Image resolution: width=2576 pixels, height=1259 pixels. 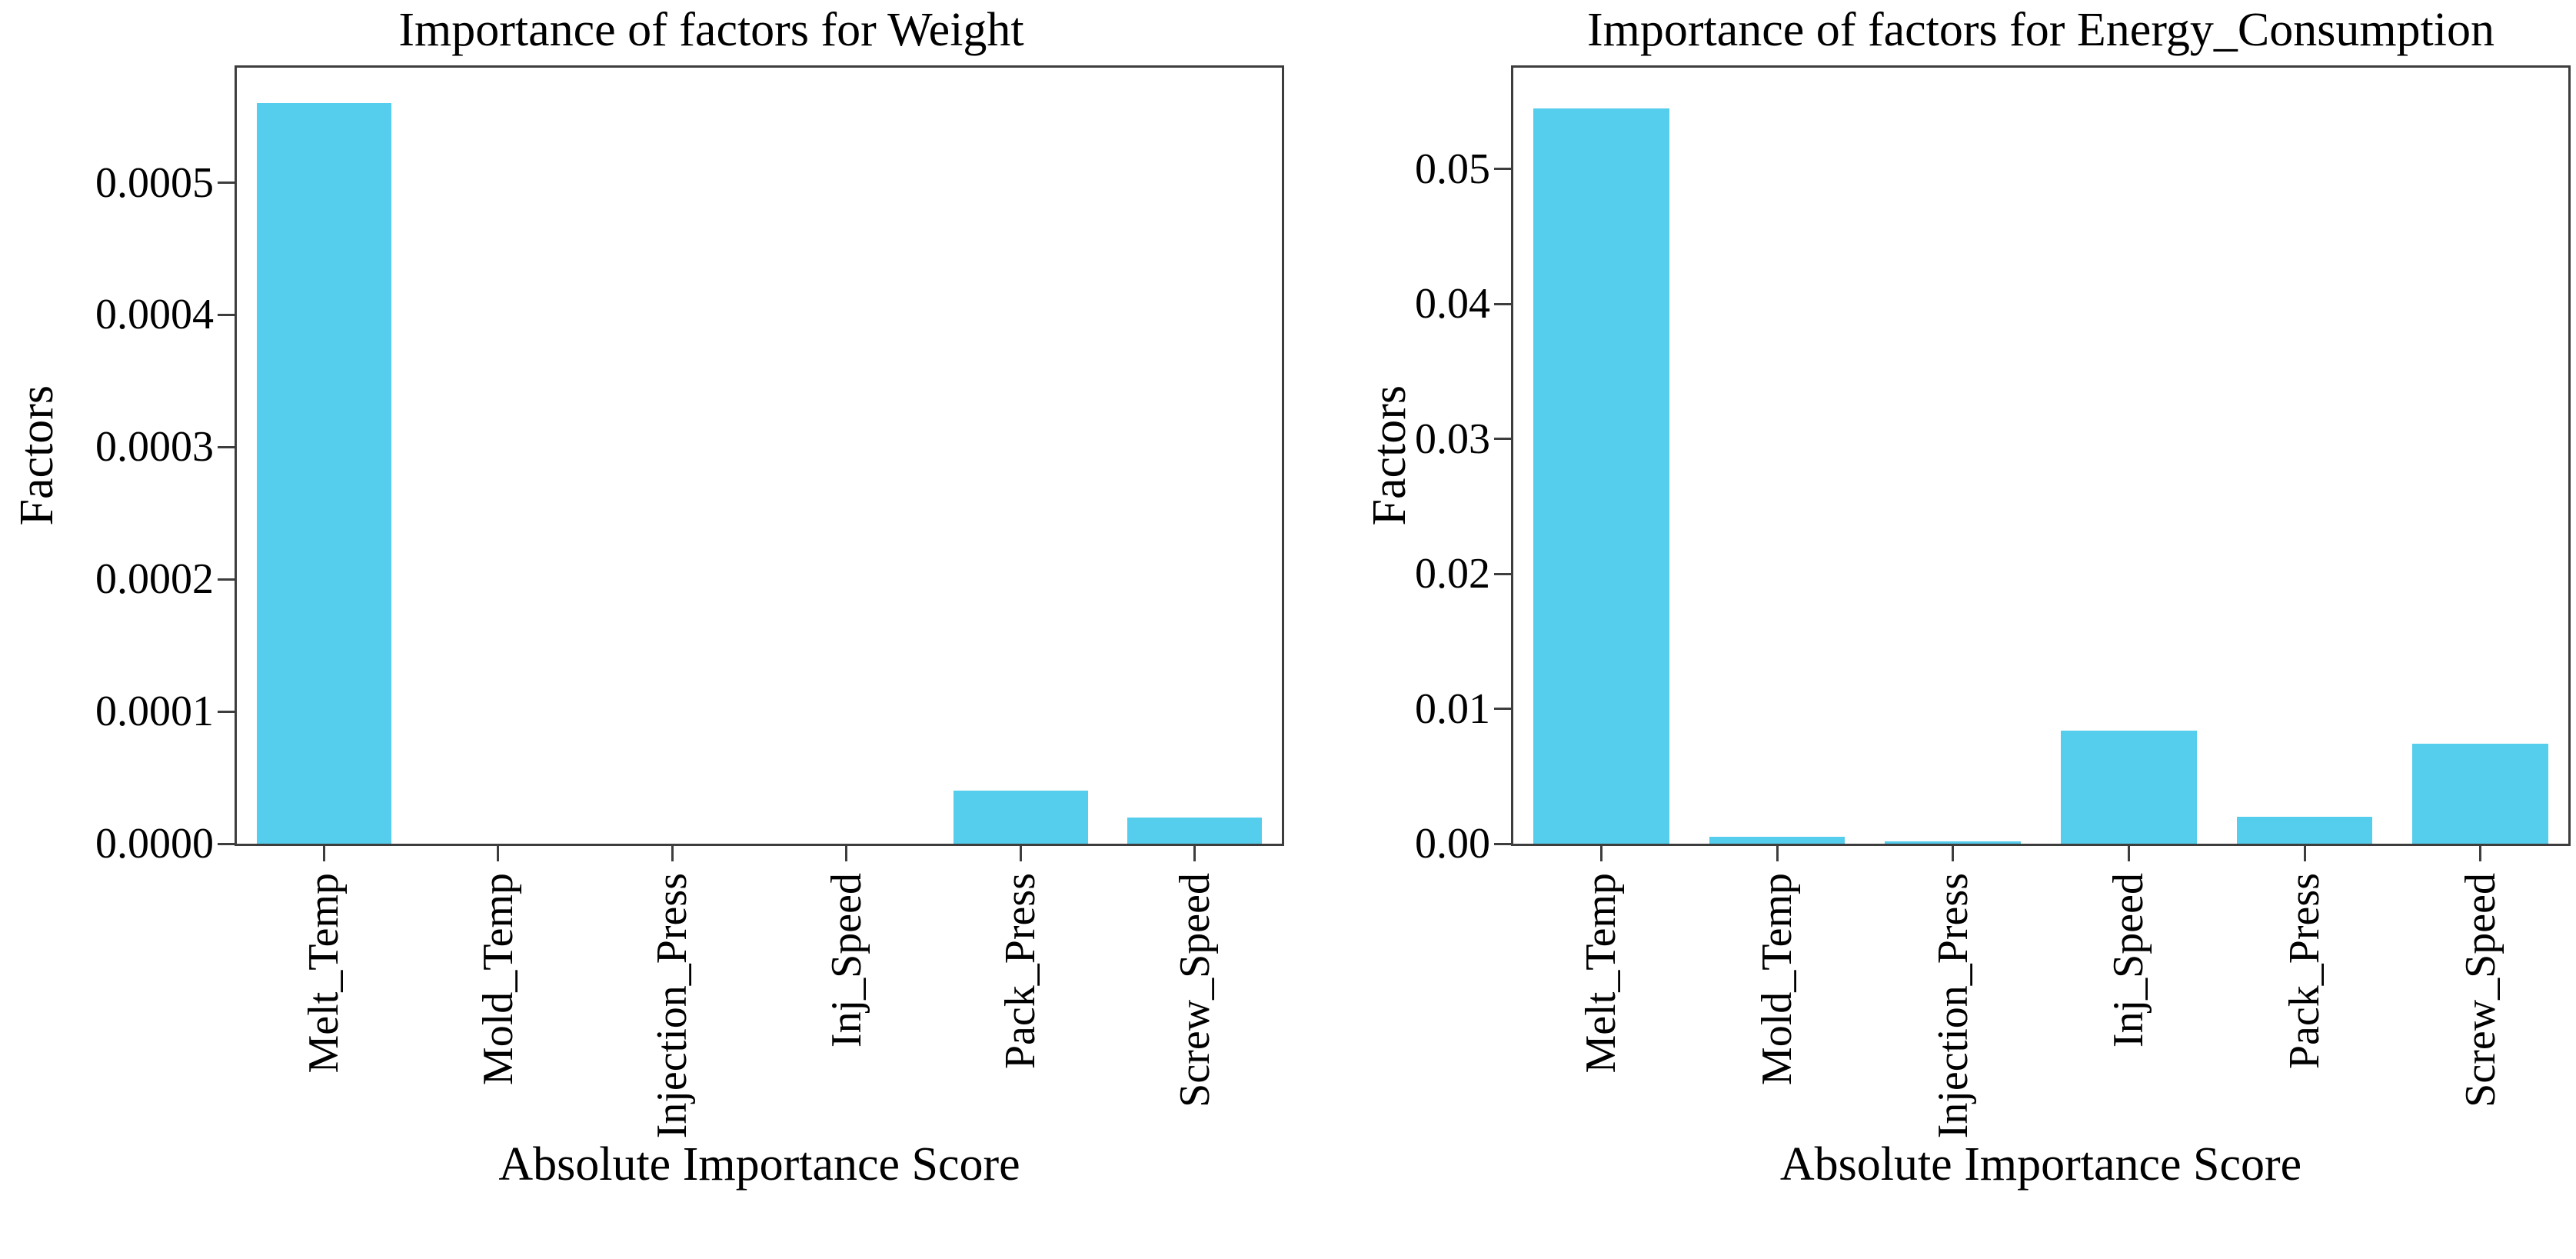 I want to click on y-tick-label: 0.01, so click(x=1452, y=708).